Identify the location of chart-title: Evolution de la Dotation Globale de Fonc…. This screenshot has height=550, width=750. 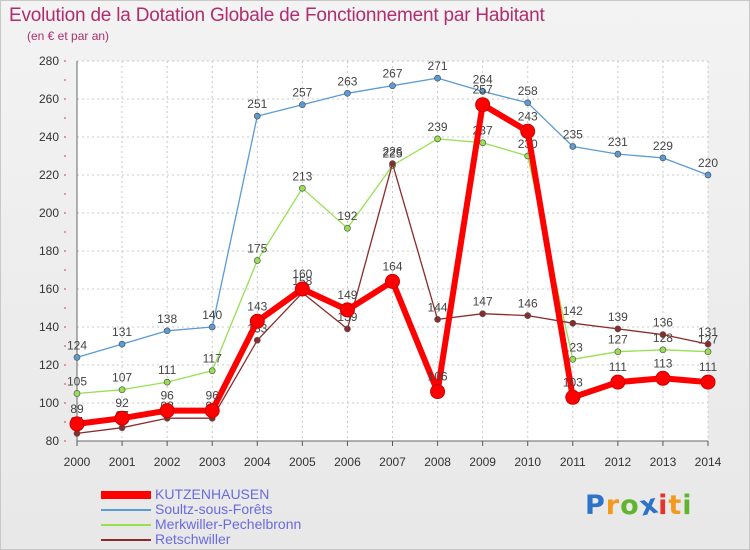
(277, 15).